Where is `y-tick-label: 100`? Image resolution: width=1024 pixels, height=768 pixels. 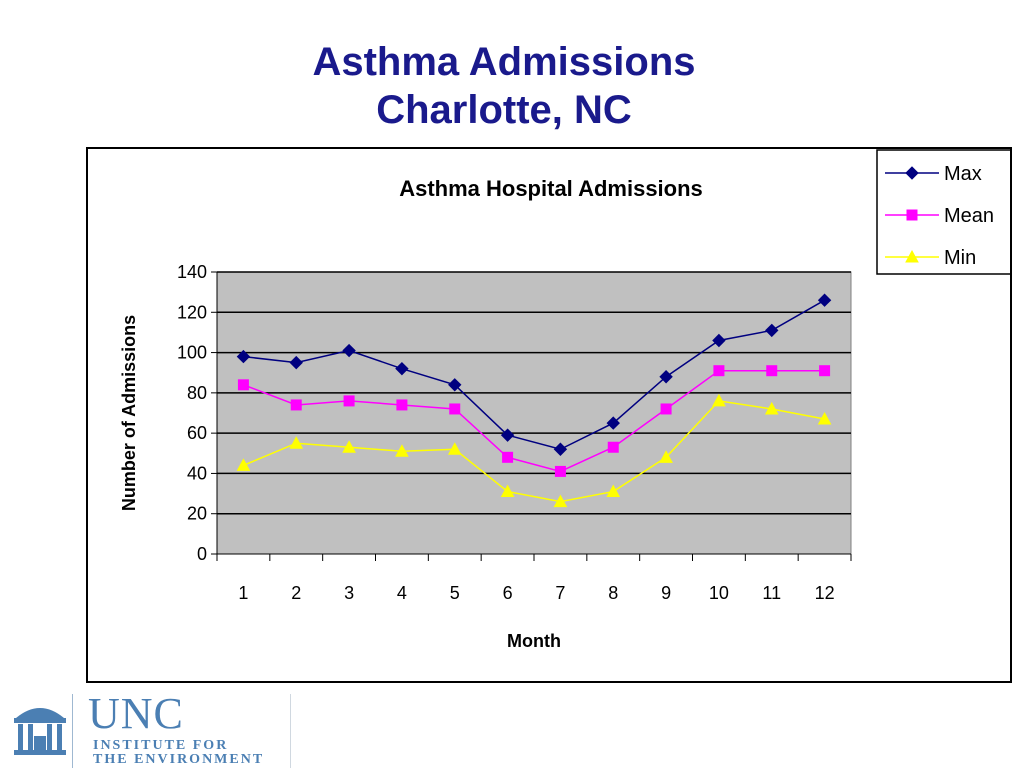
y-tick-label: 100 is located at coordinates (192, 353).